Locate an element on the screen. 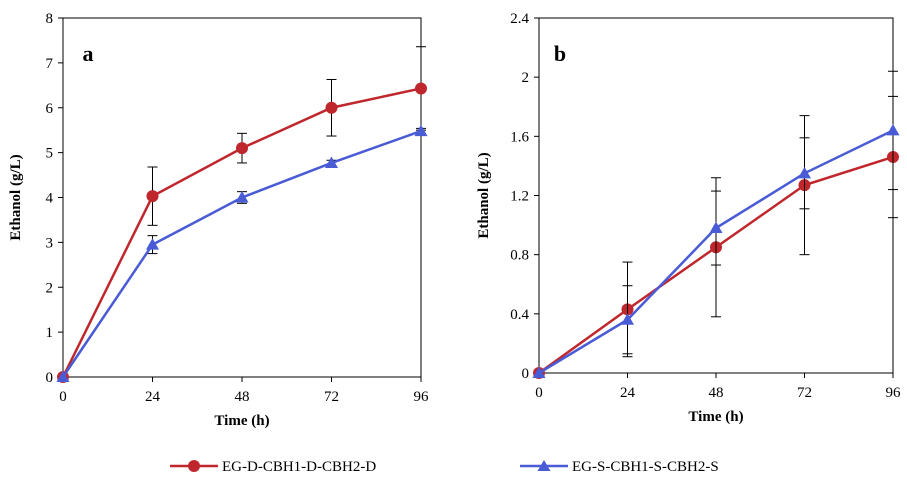 The width and height of the screenshot is (907, 484). y-tick-label-b-1: 0.4 is located at coordinates (519, 315).